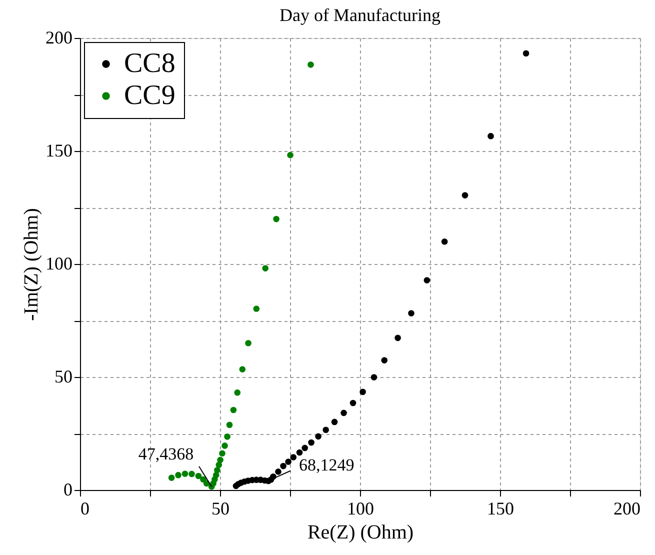 The width and height of the screenshot is (655, 555). Describe the element at coordinates (500, 508) in the screenshot. I see `x-tick-label: 150` at that location.